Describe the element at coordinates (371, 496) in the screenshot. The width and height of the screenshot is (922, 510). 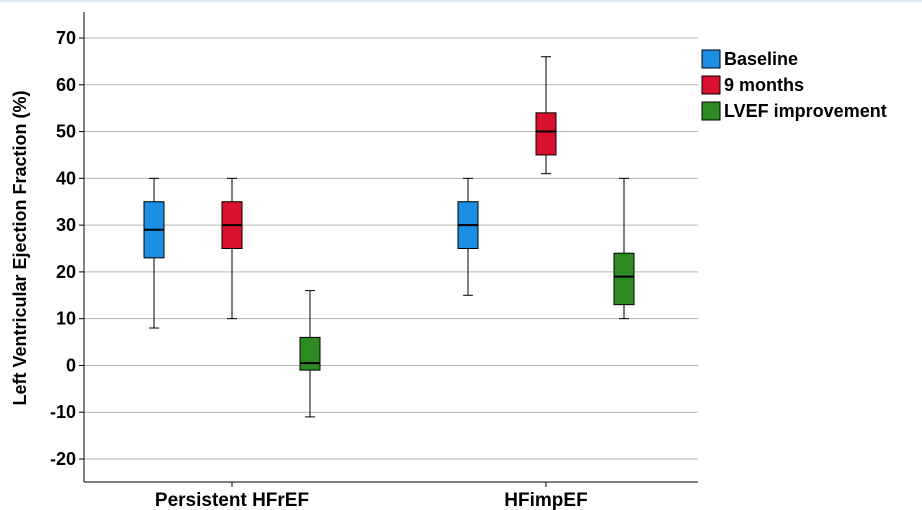
I see `category-labels: Persistent HFrEF HFimpEF` at that location.